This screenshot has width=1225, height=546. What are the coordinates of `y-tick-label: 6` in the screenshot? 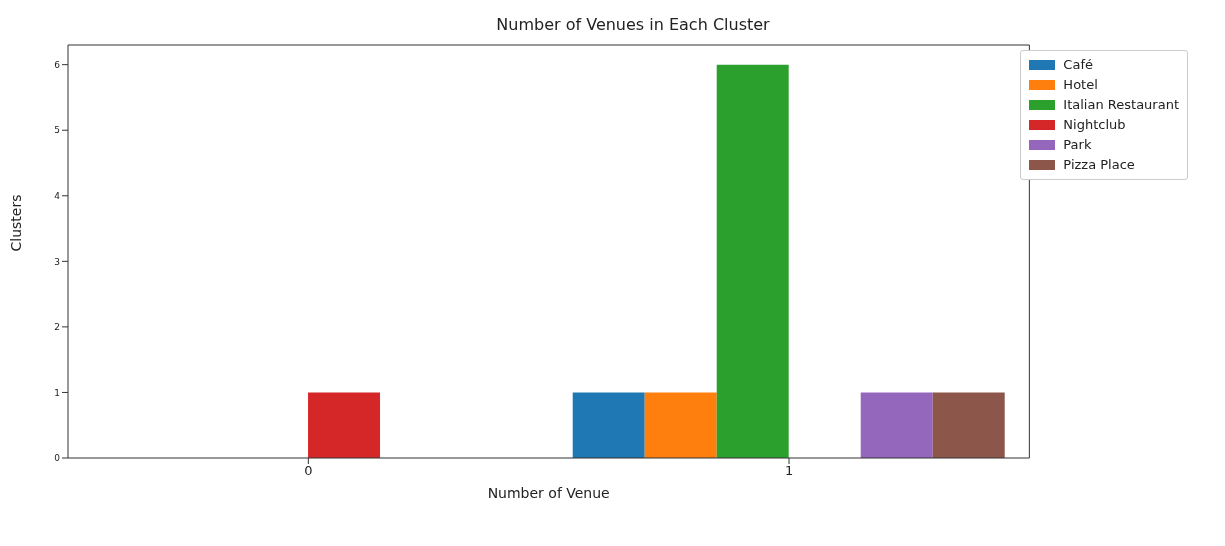 It's located at (57, 64).